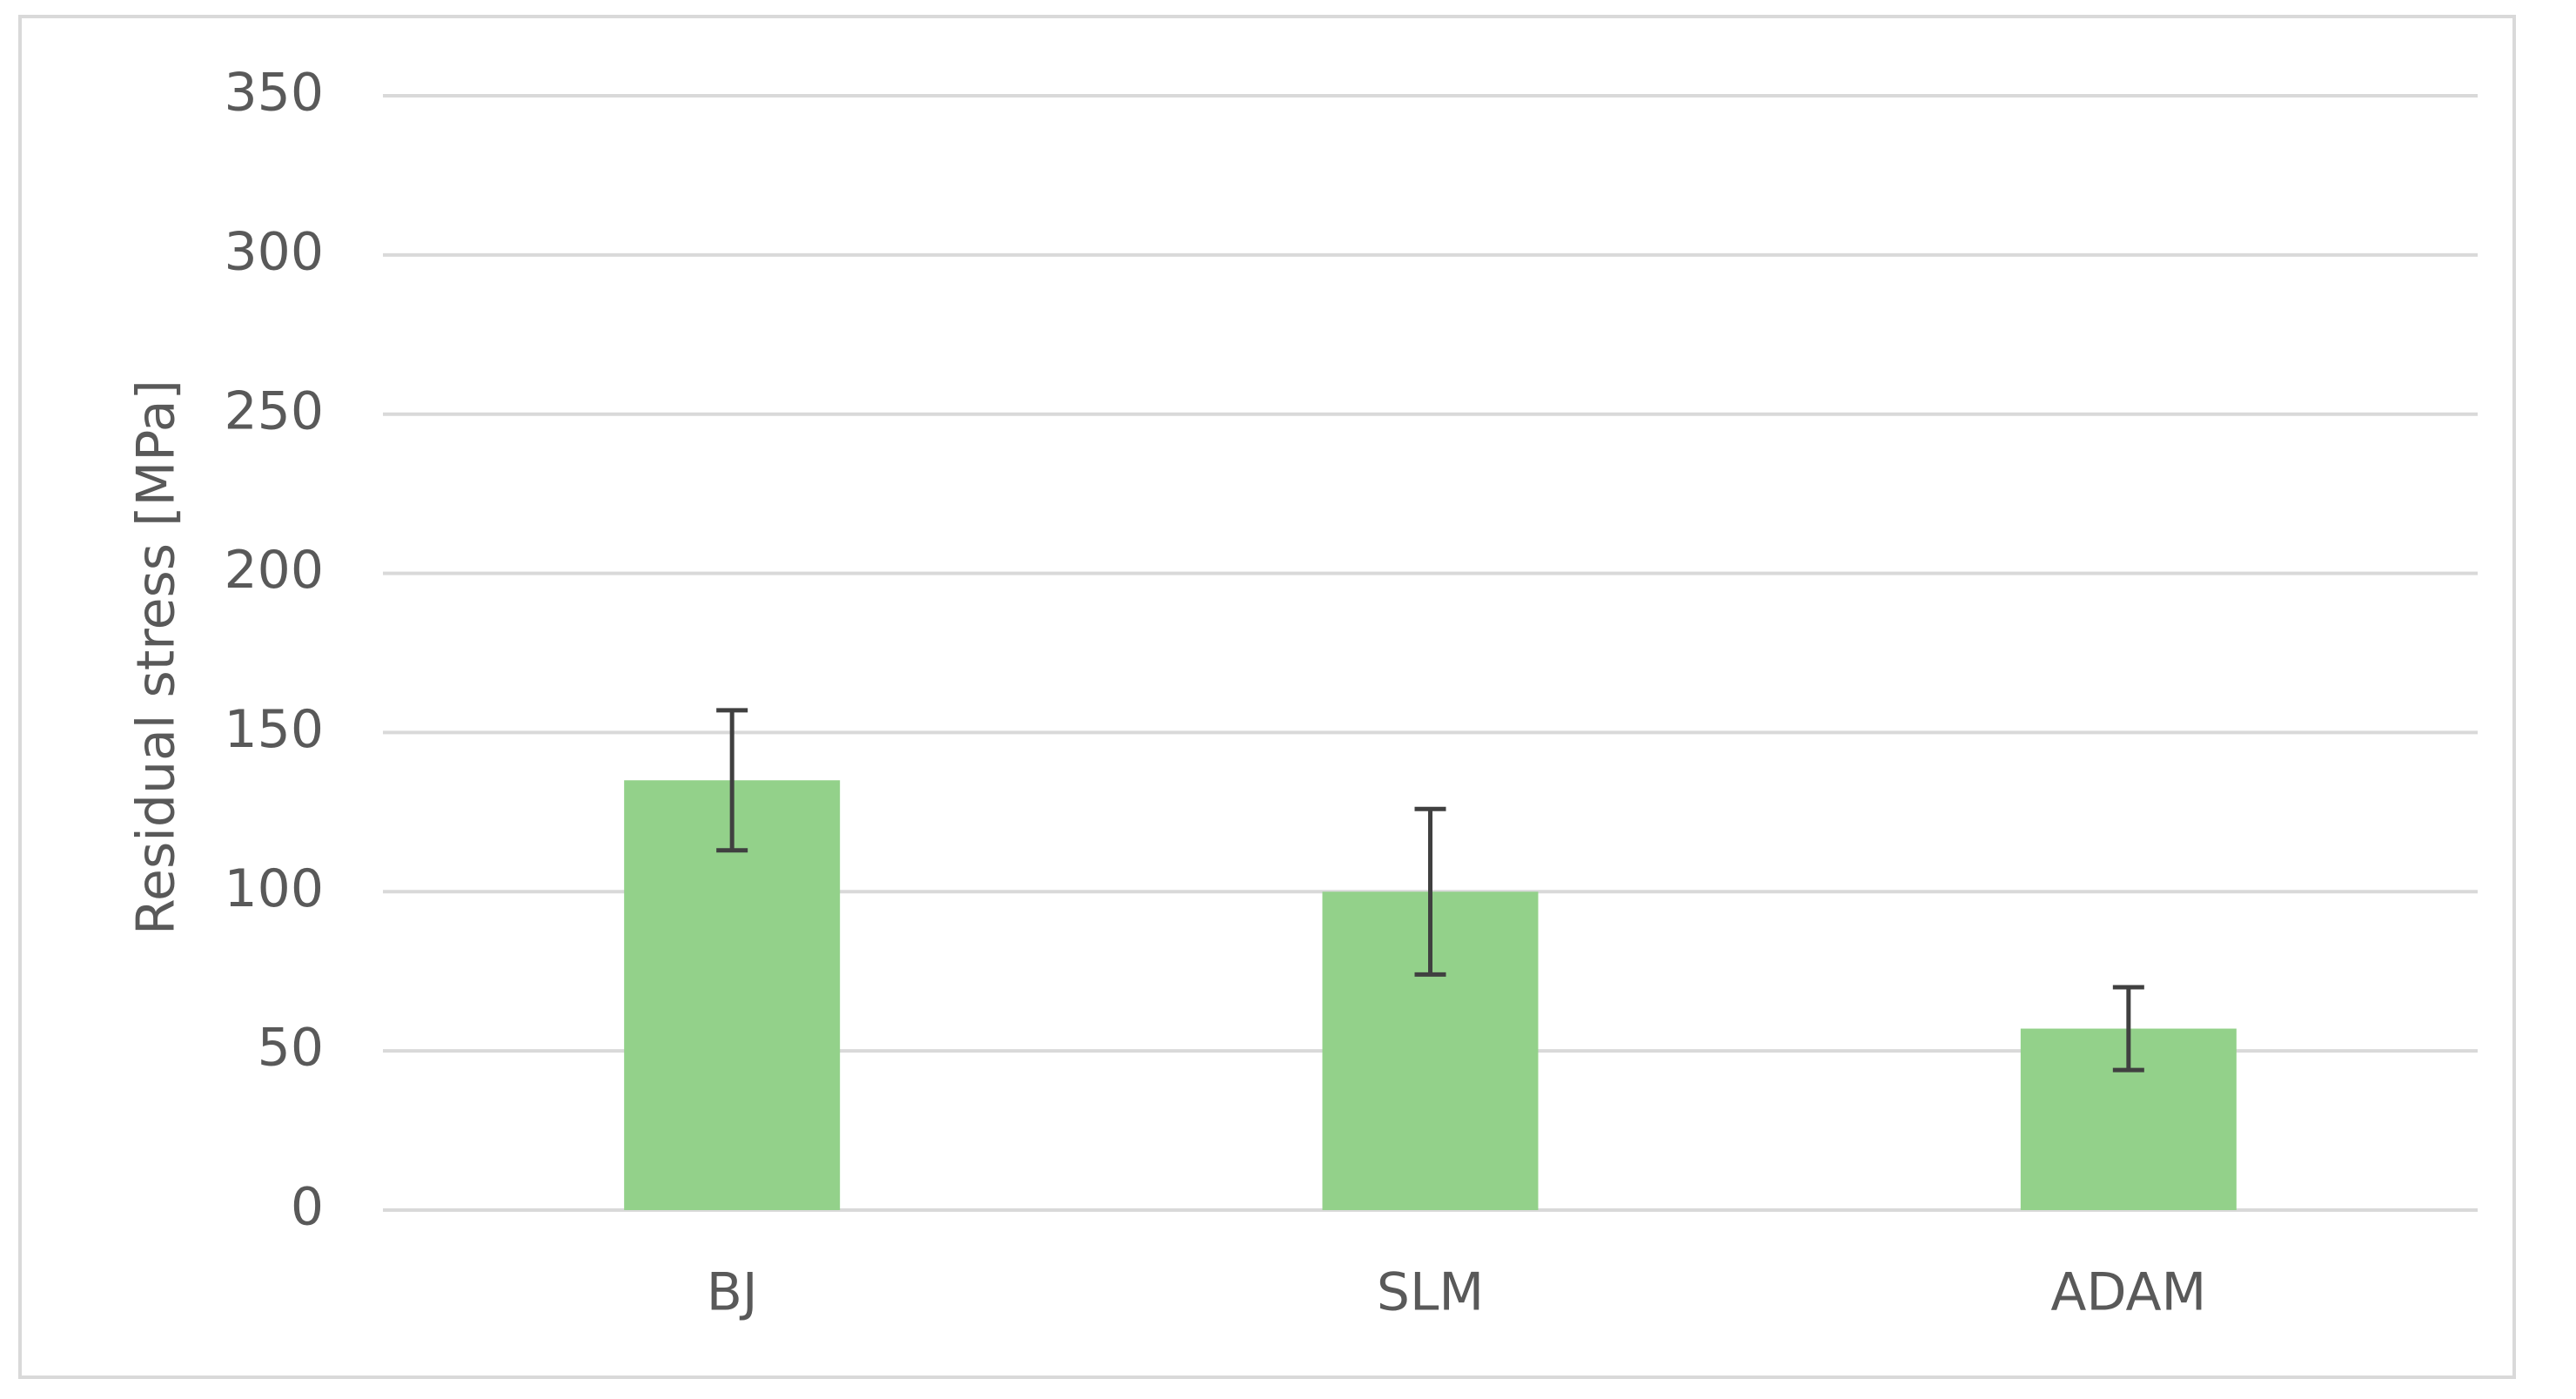 The height and width of the screenshot is (1399, 2576). I want to click on y-tick-label: 50, so click(291, 1048).